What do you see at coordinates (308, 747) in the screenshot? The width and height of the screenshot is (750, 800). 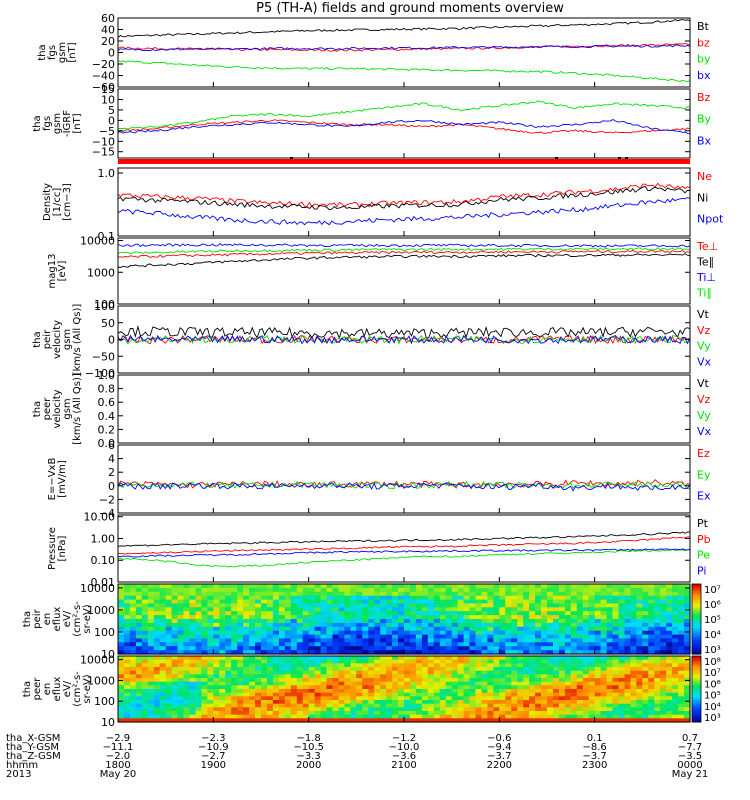 I see `xaxis-value: −10.5` at bounding box center [308, 747].